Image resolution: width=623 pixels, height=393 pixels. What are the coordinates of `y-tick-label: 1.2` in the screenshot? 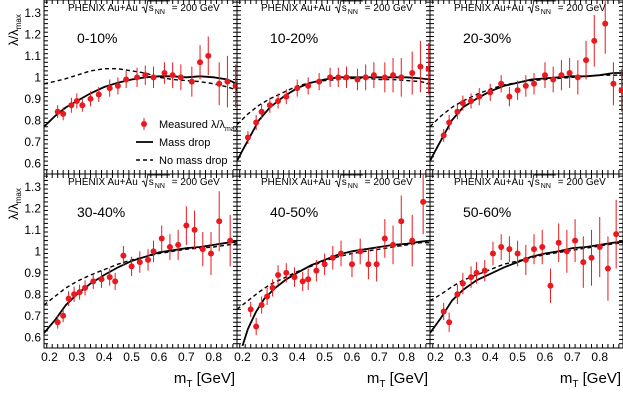 It's located at (32, 208).